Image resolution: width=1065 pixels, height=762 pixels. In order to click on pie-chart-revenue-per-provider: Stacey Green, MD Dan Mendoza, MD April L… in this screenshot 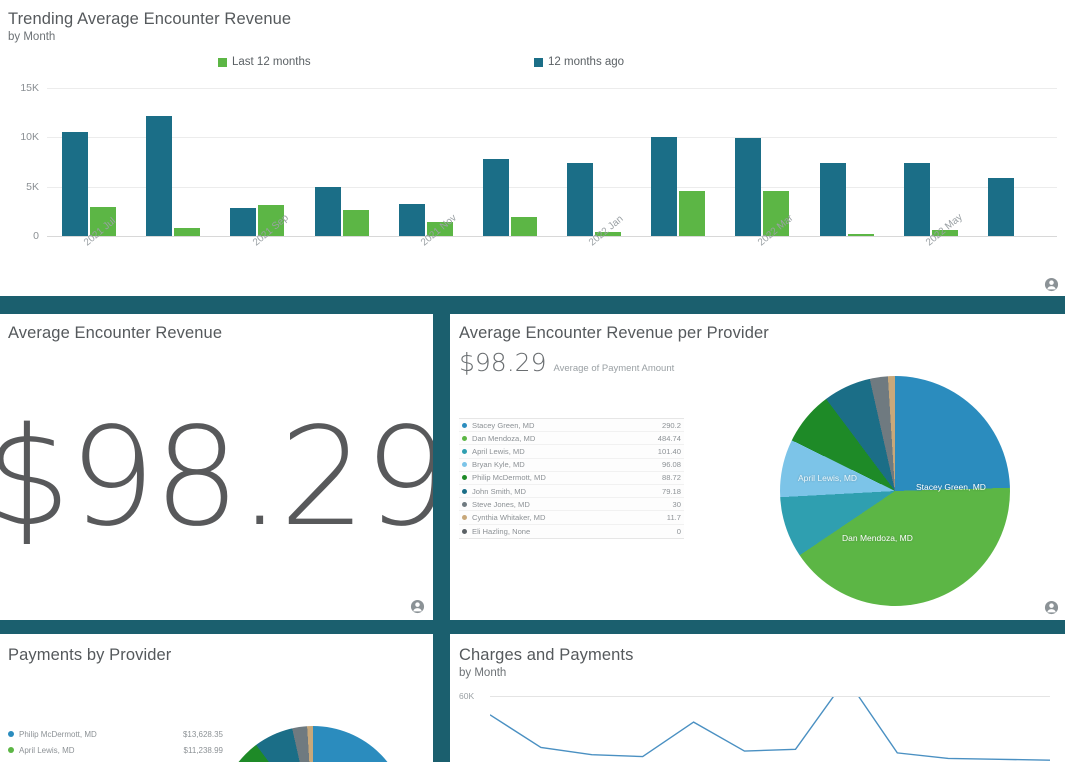, I will do `click(895, 491)`.